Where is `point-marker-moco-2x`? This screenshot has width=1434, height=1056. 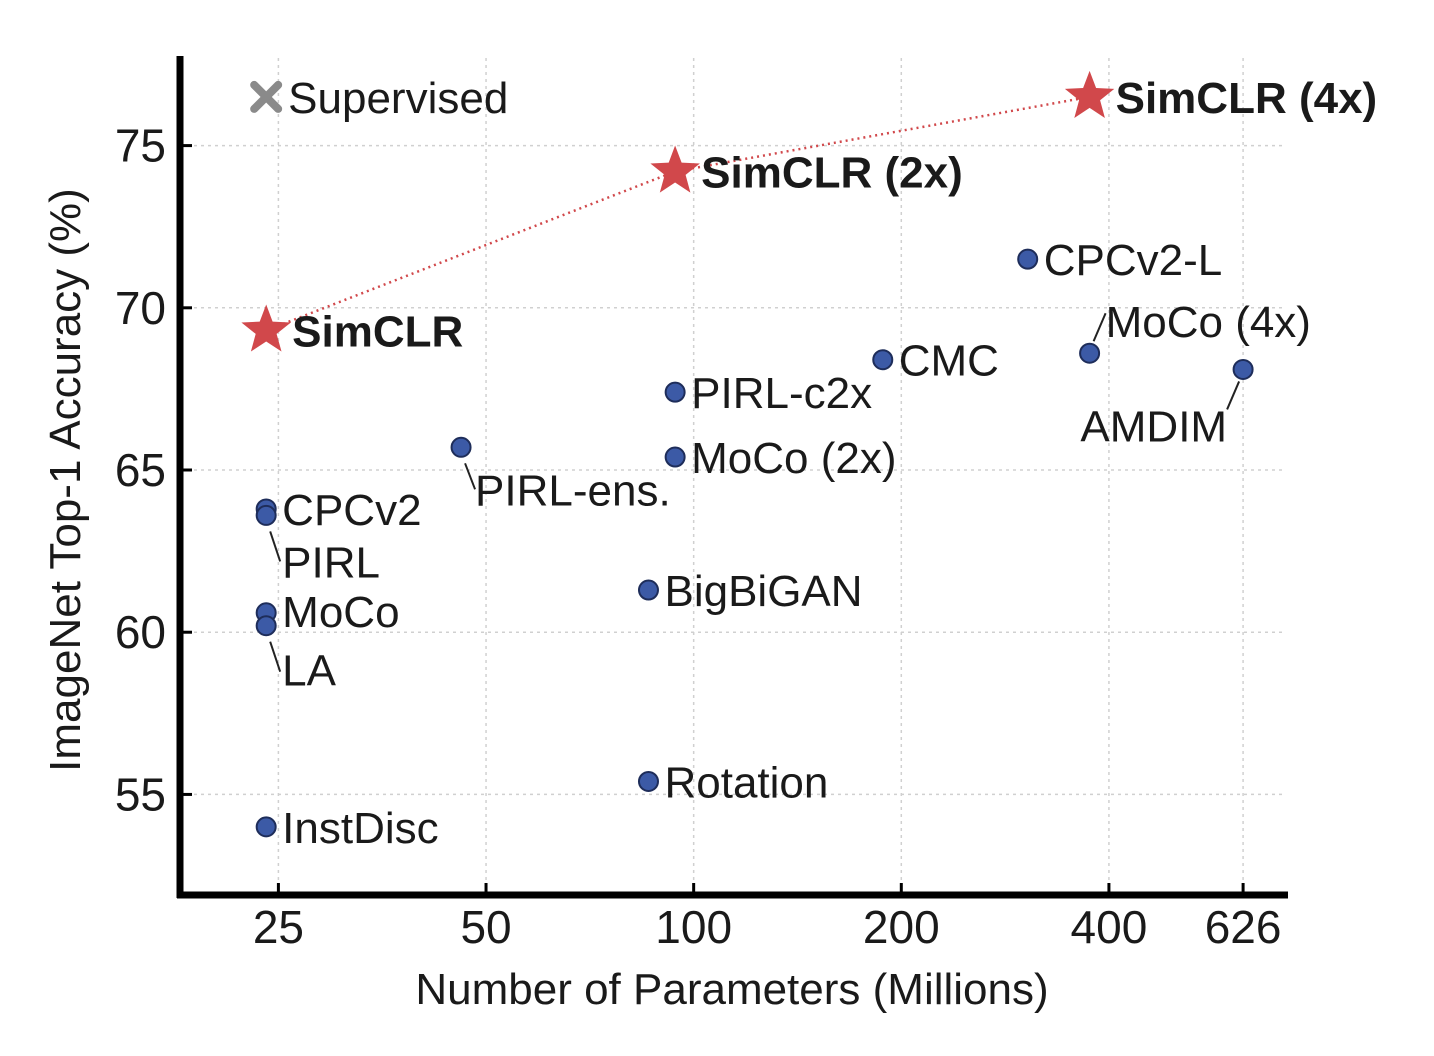
point-marker-moco-2x is located at coordinates (675, 457).